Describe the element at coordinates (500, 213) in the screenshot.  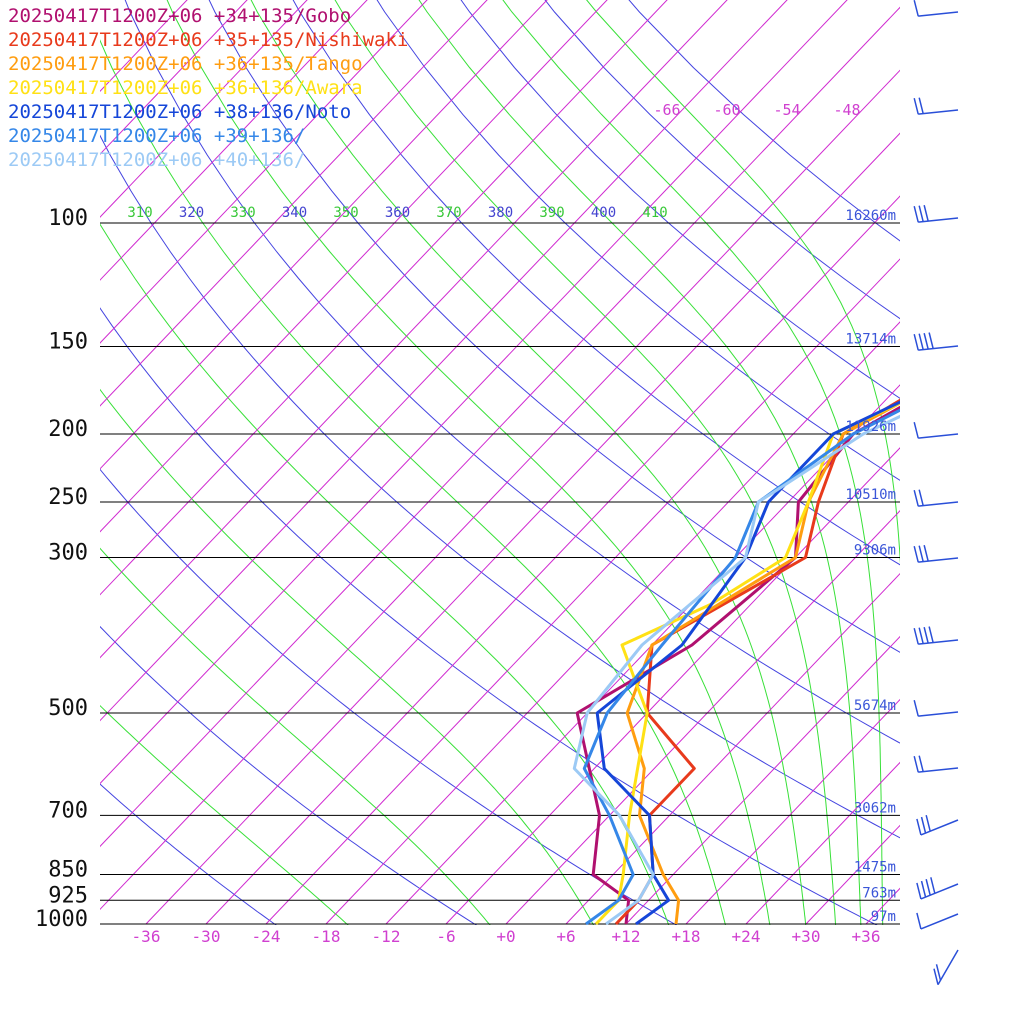
I see `theta-label: 380` at that location.